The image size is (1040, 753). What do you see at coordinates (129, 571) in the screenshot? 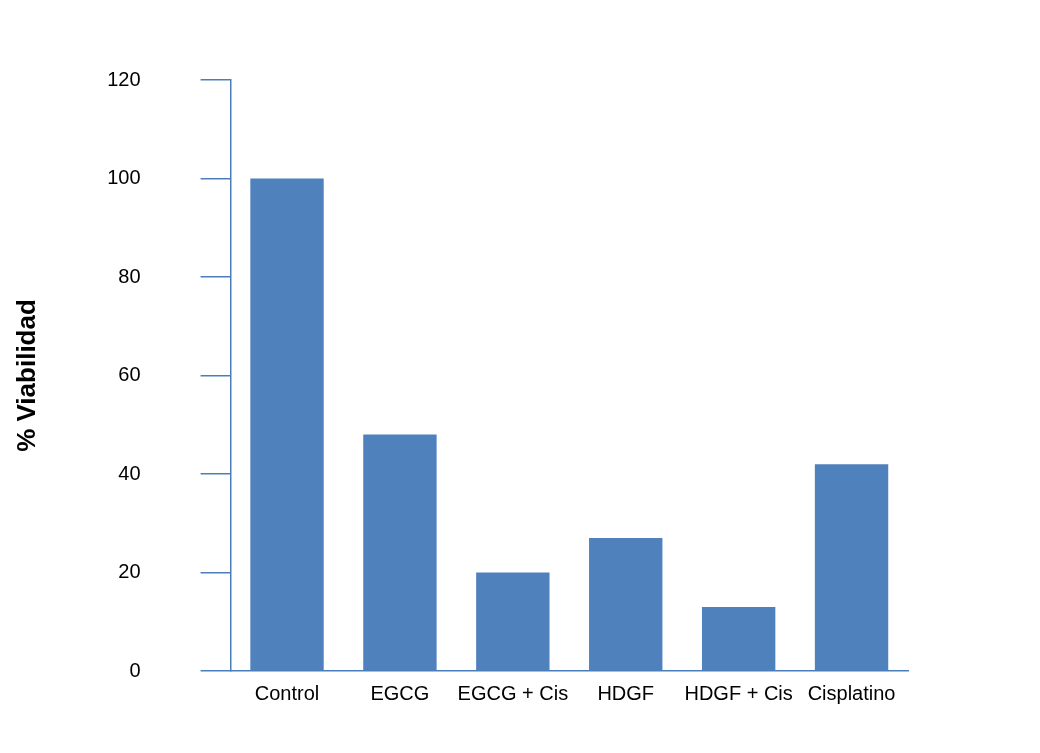
I see `y-tick-label: 20` at bounding box center [129, 571].